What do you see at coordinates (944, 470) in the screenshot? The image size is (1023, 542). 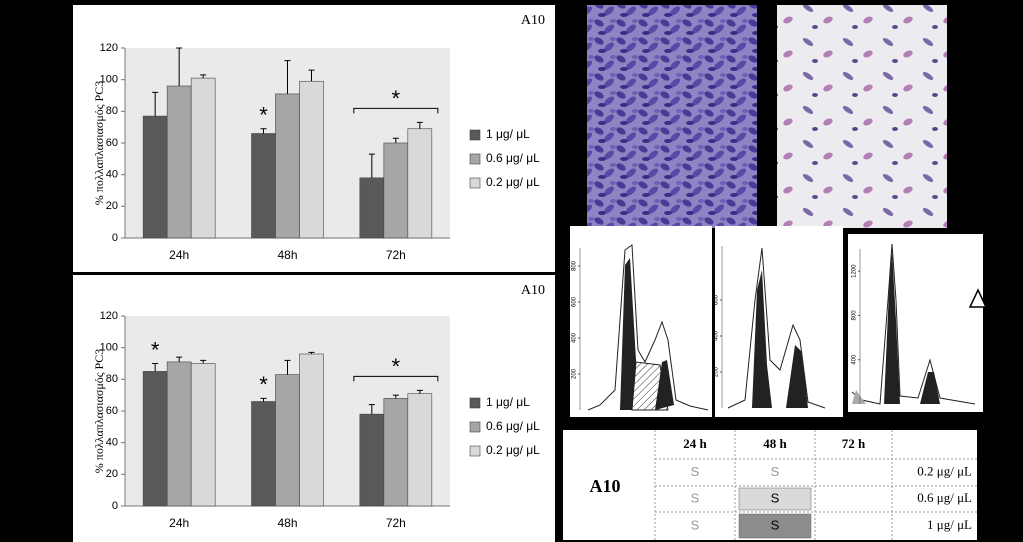 I see `table-dose: 0.2 μg/ μL` at bounding box center [944, 470].